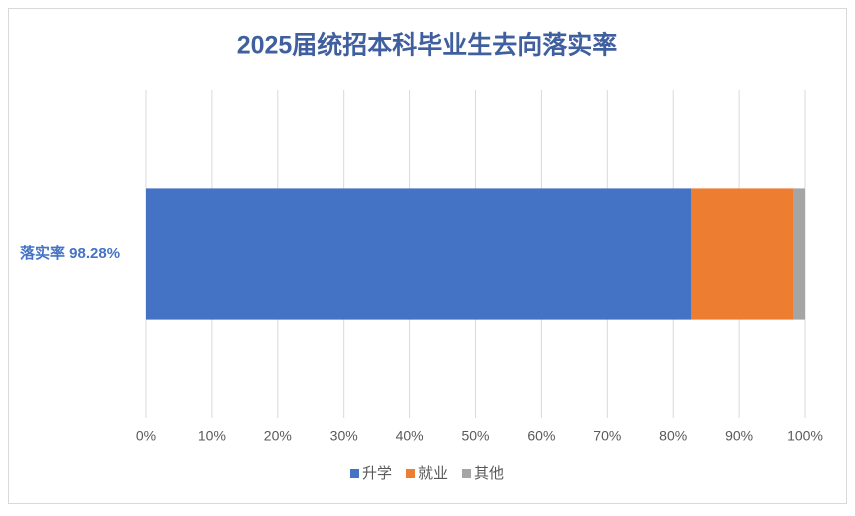 This screenshot has width=855, height=516. I want to click on x-tick-label: 30%, so click(344, 436).